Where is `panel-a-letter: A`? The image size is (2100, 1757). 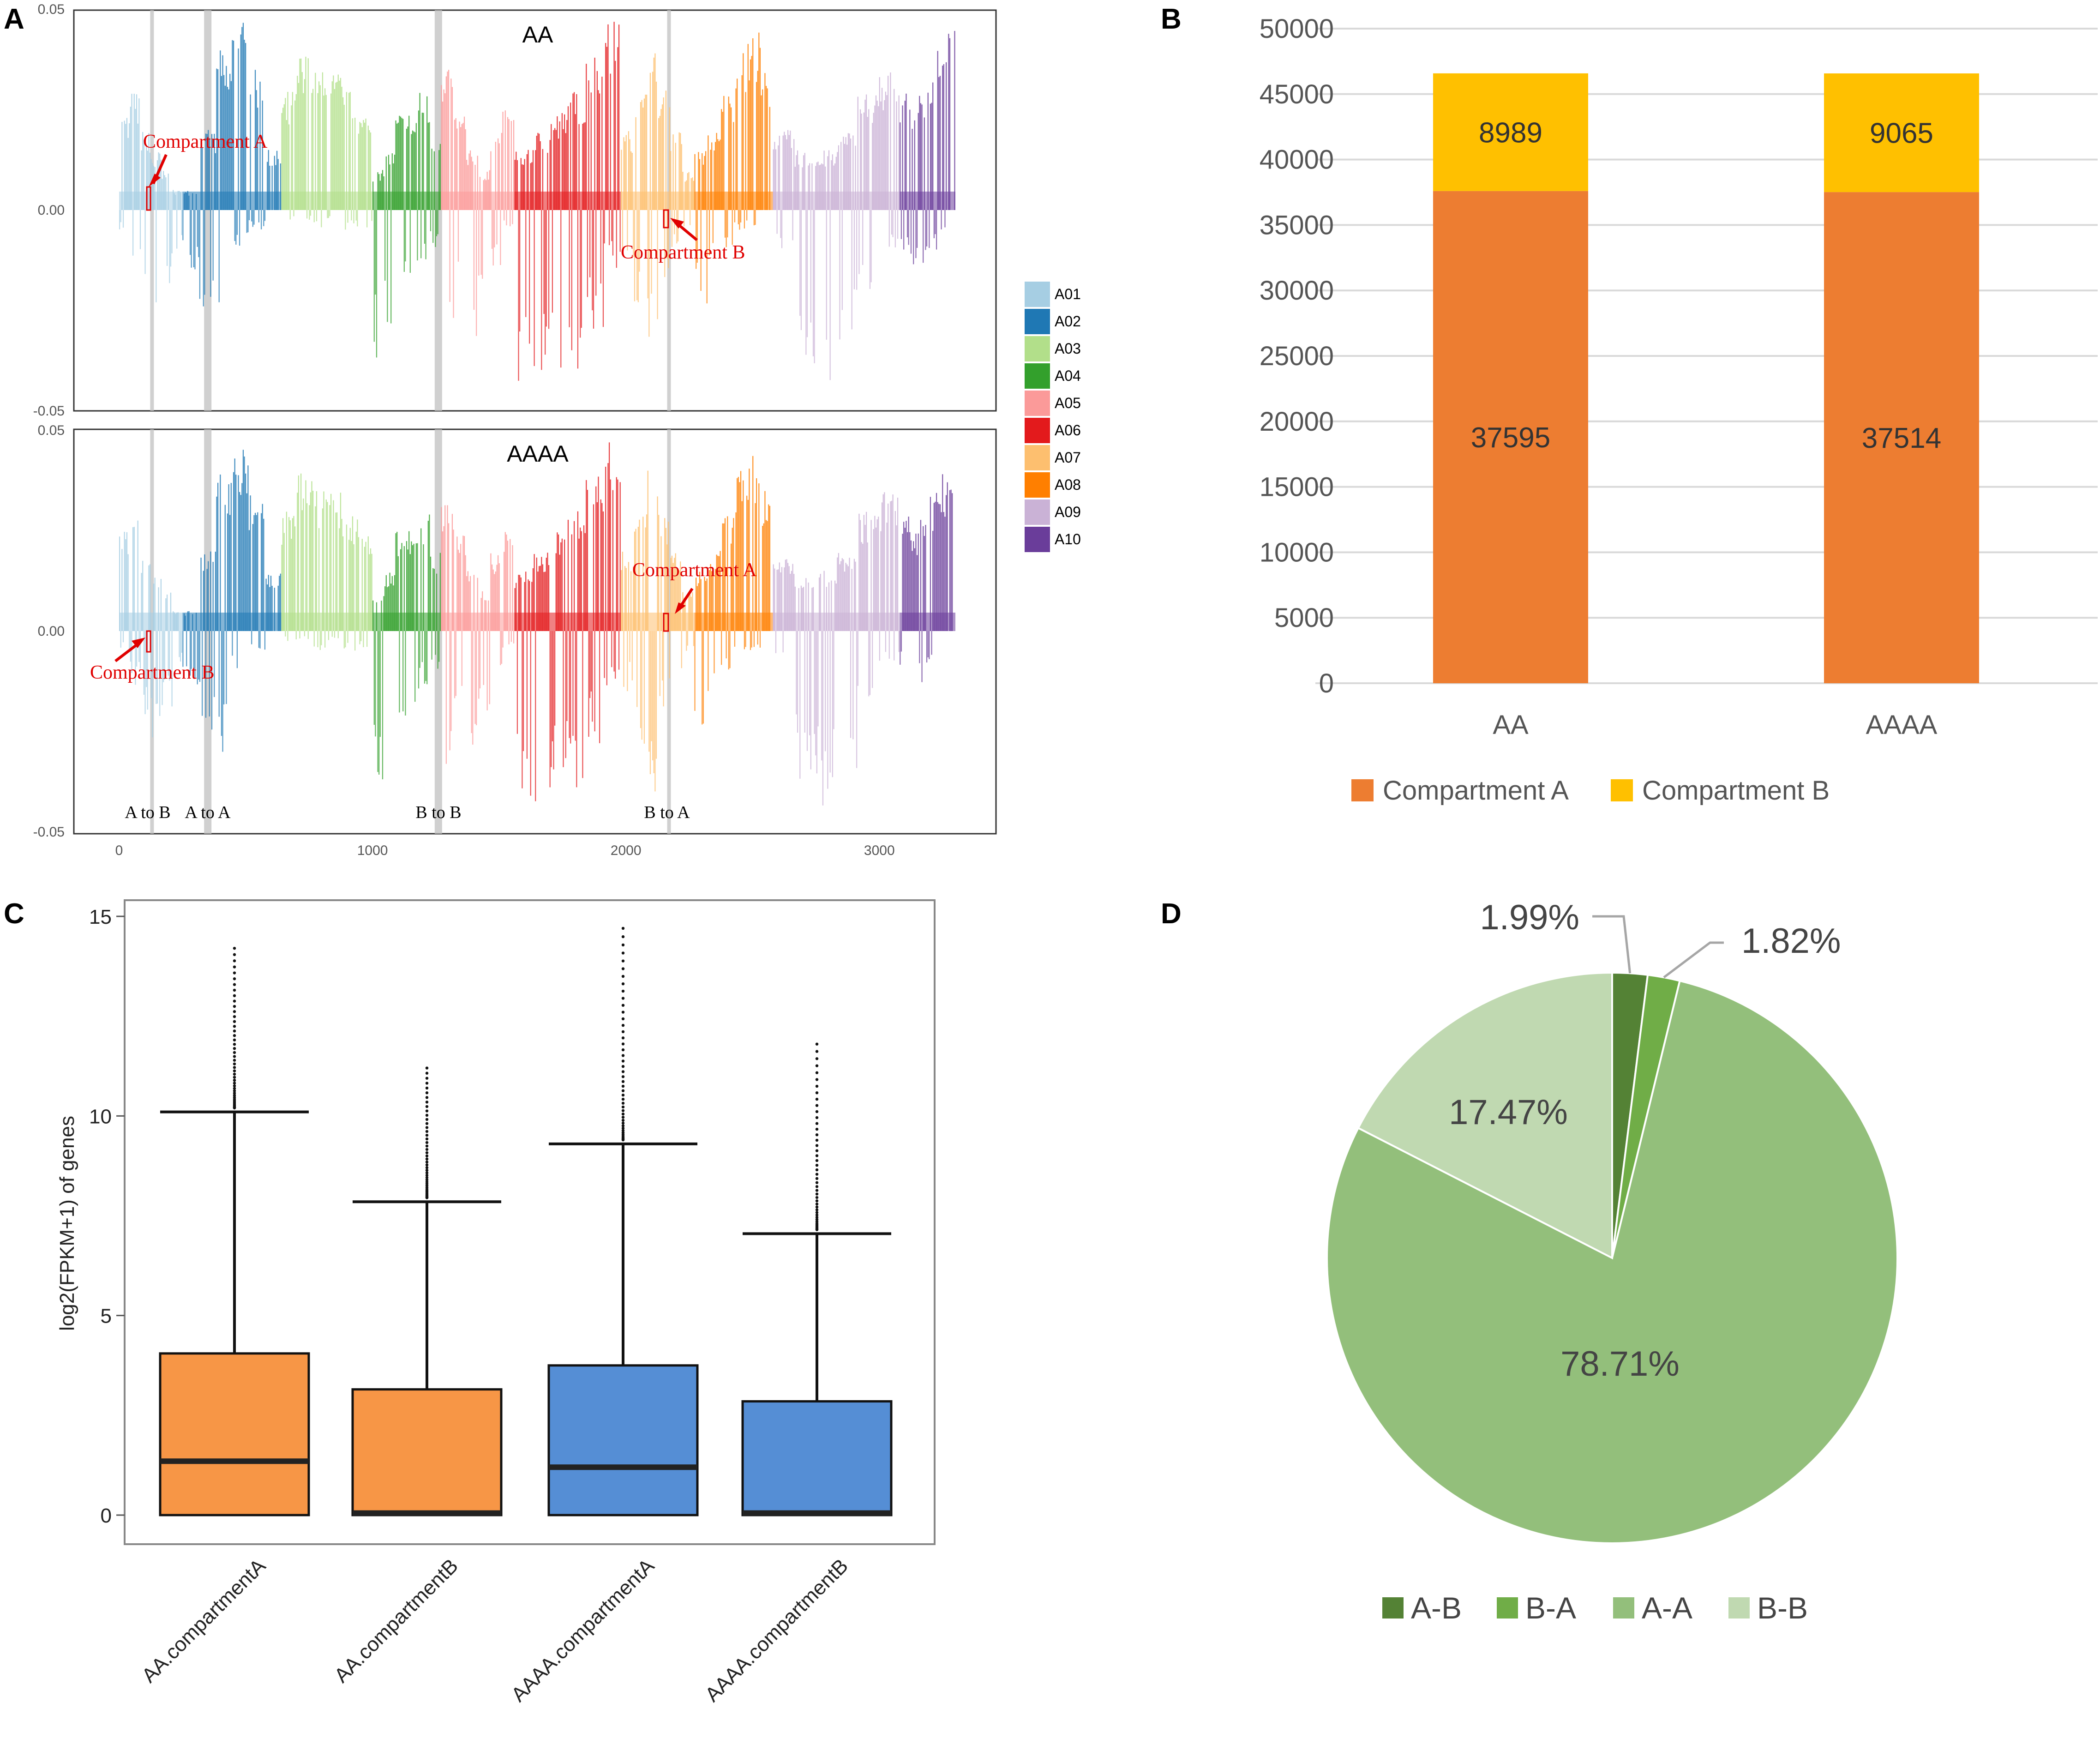 panel-a-letter: A is located at coordinates (14, 19).